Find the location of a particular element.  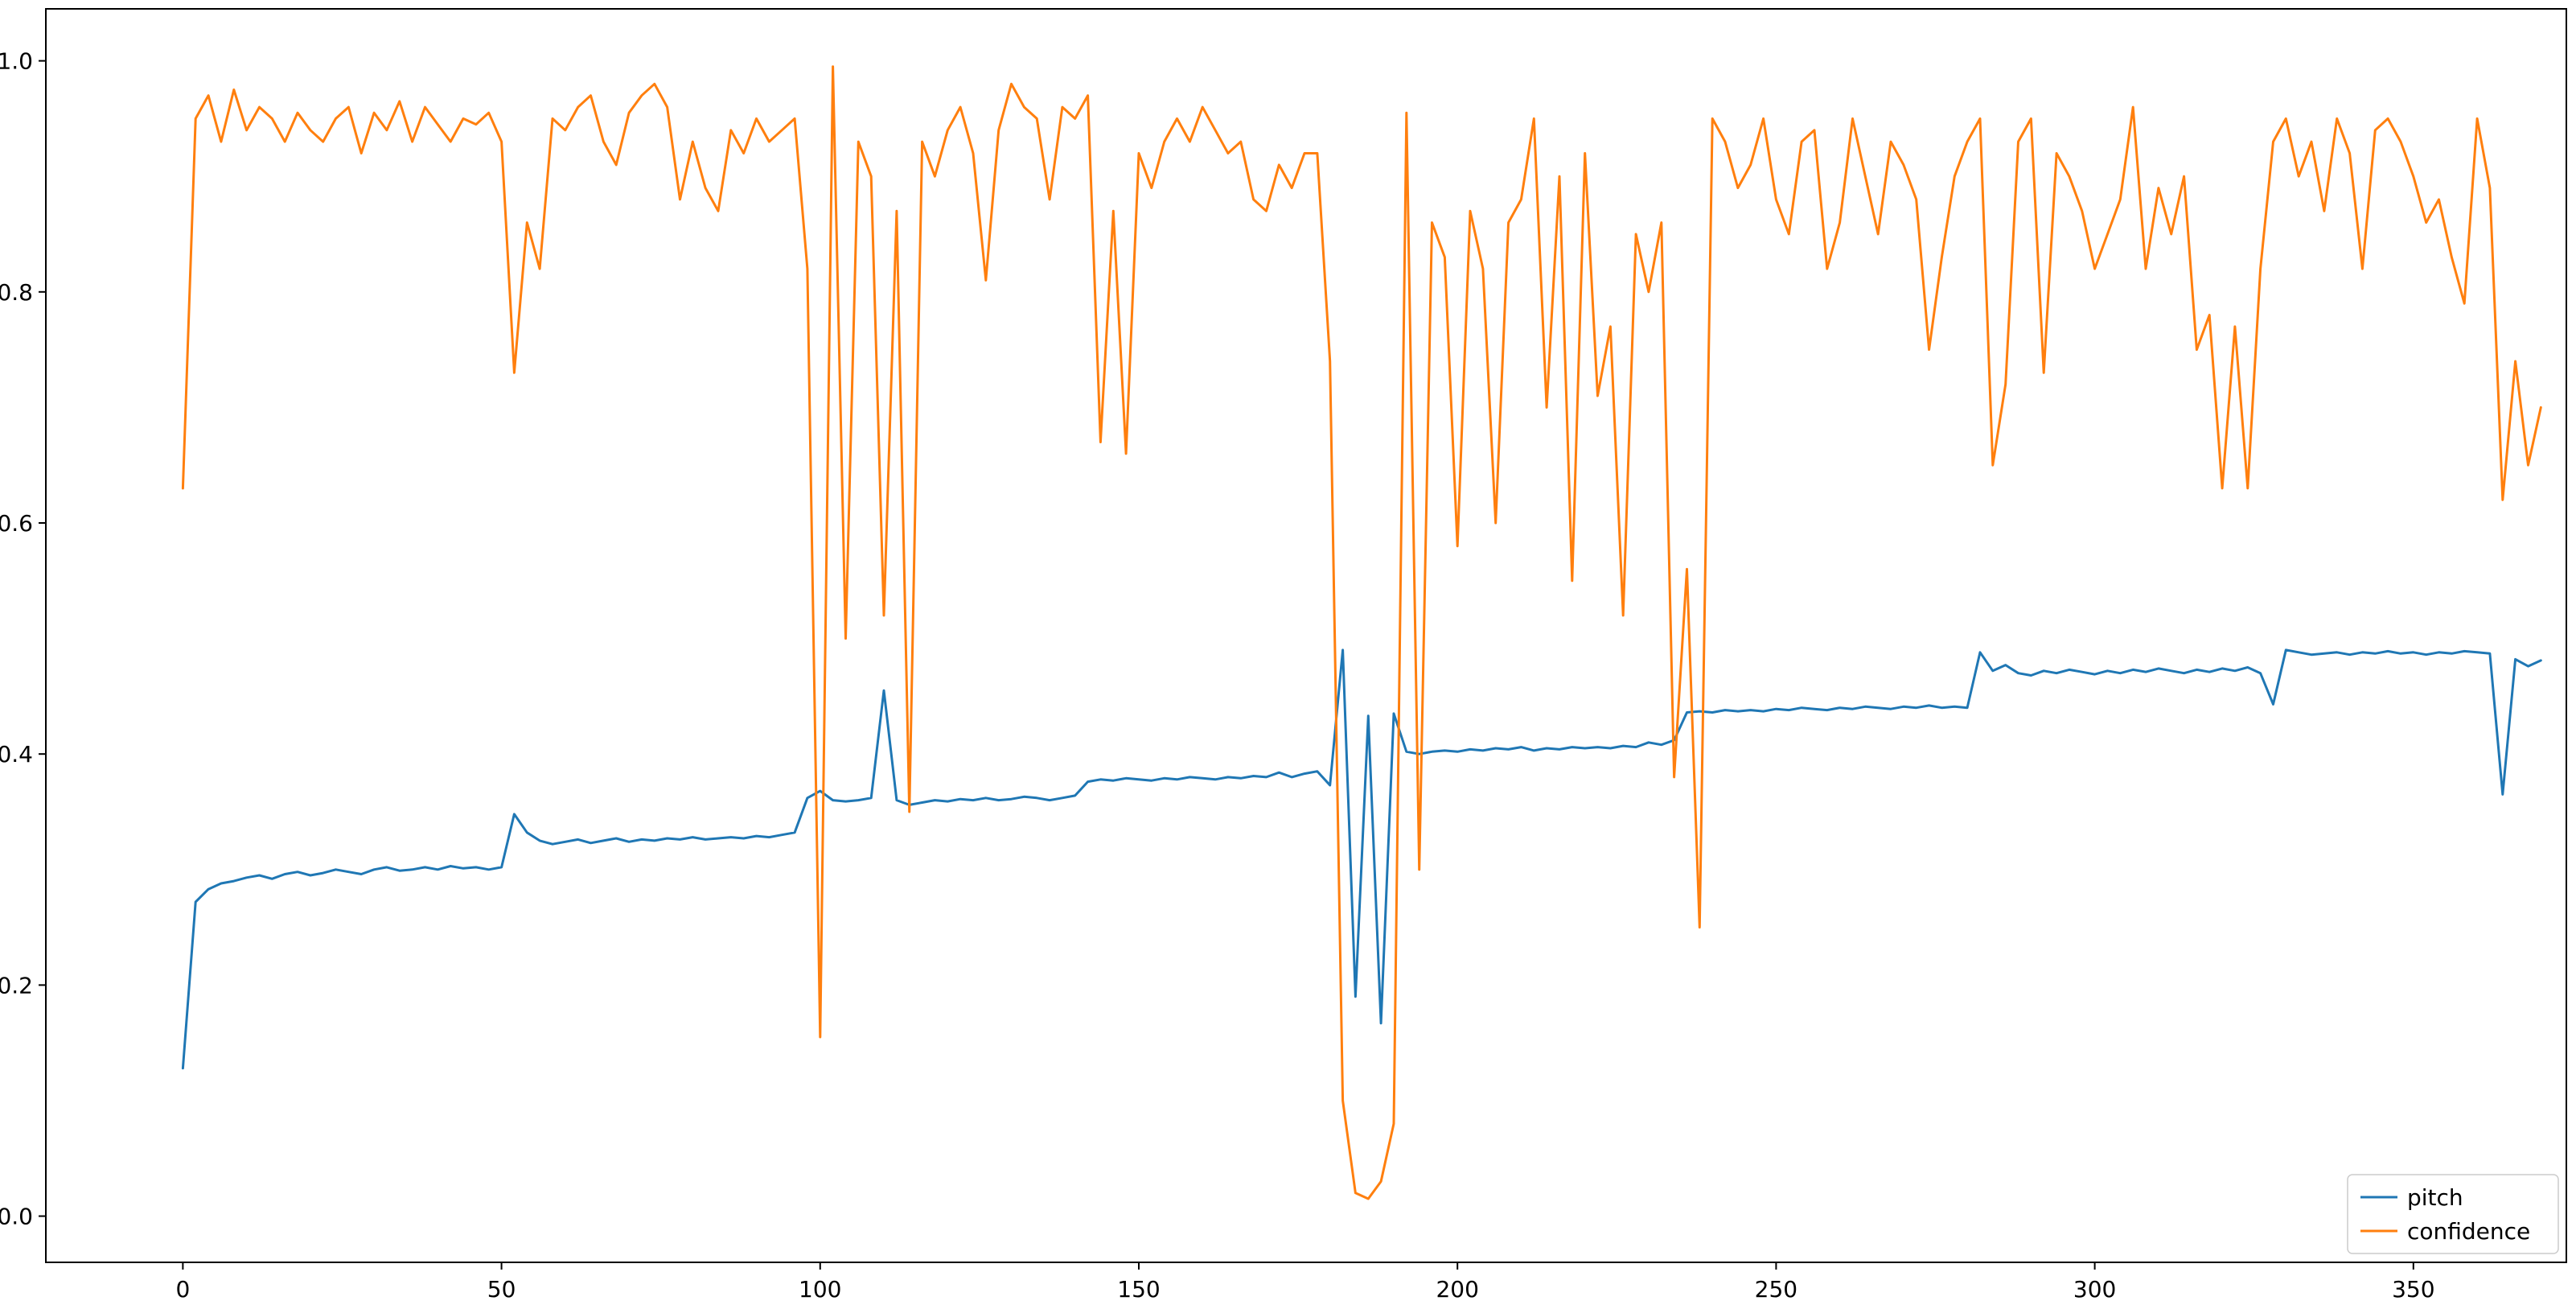

y-tick-label: 0.4 is located at coordinates (16, 754).